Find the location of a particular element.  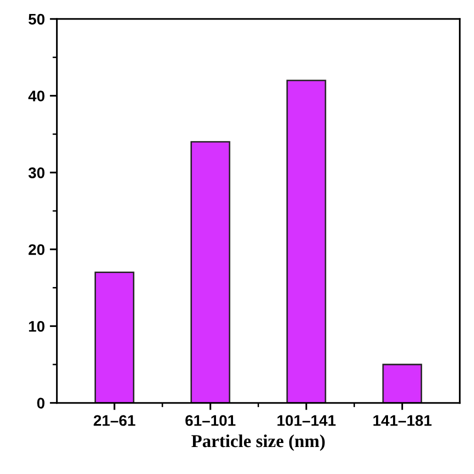

x-tick-label: 141–181 is located at coordinates (402, 420).